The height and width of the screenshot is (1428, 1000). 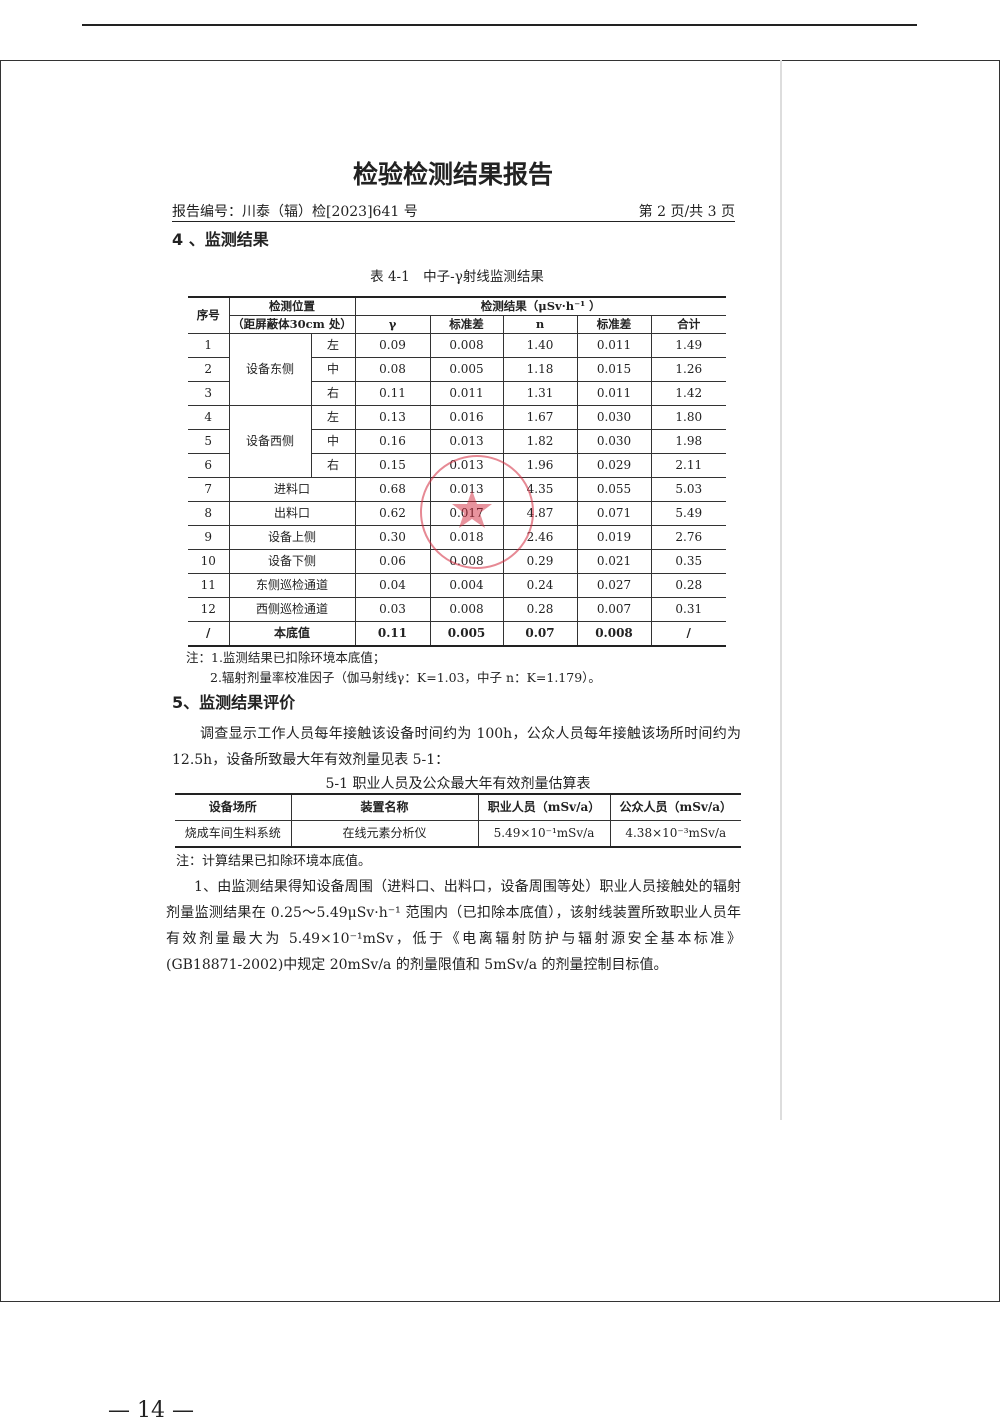 What do you see at coordinates (688, 537) in the screenshot?
I see `value-cell: 2.76` at bounding box center [688, 537].